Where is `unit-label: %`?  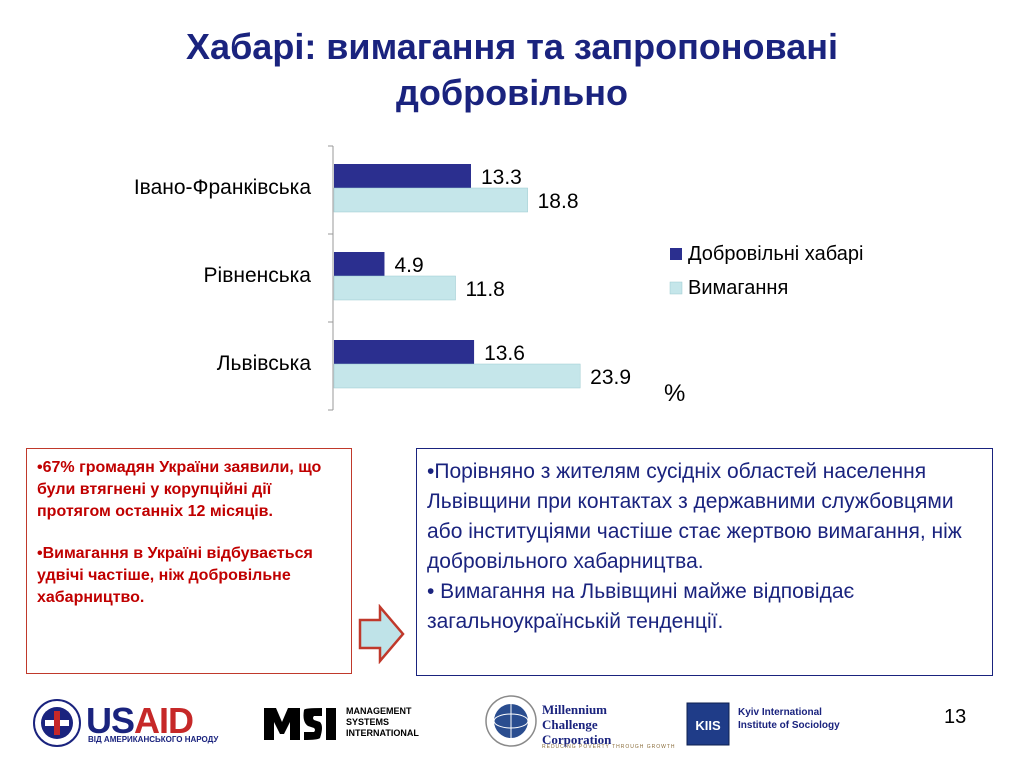
unit-label: % is located at coordinates (675, 393).